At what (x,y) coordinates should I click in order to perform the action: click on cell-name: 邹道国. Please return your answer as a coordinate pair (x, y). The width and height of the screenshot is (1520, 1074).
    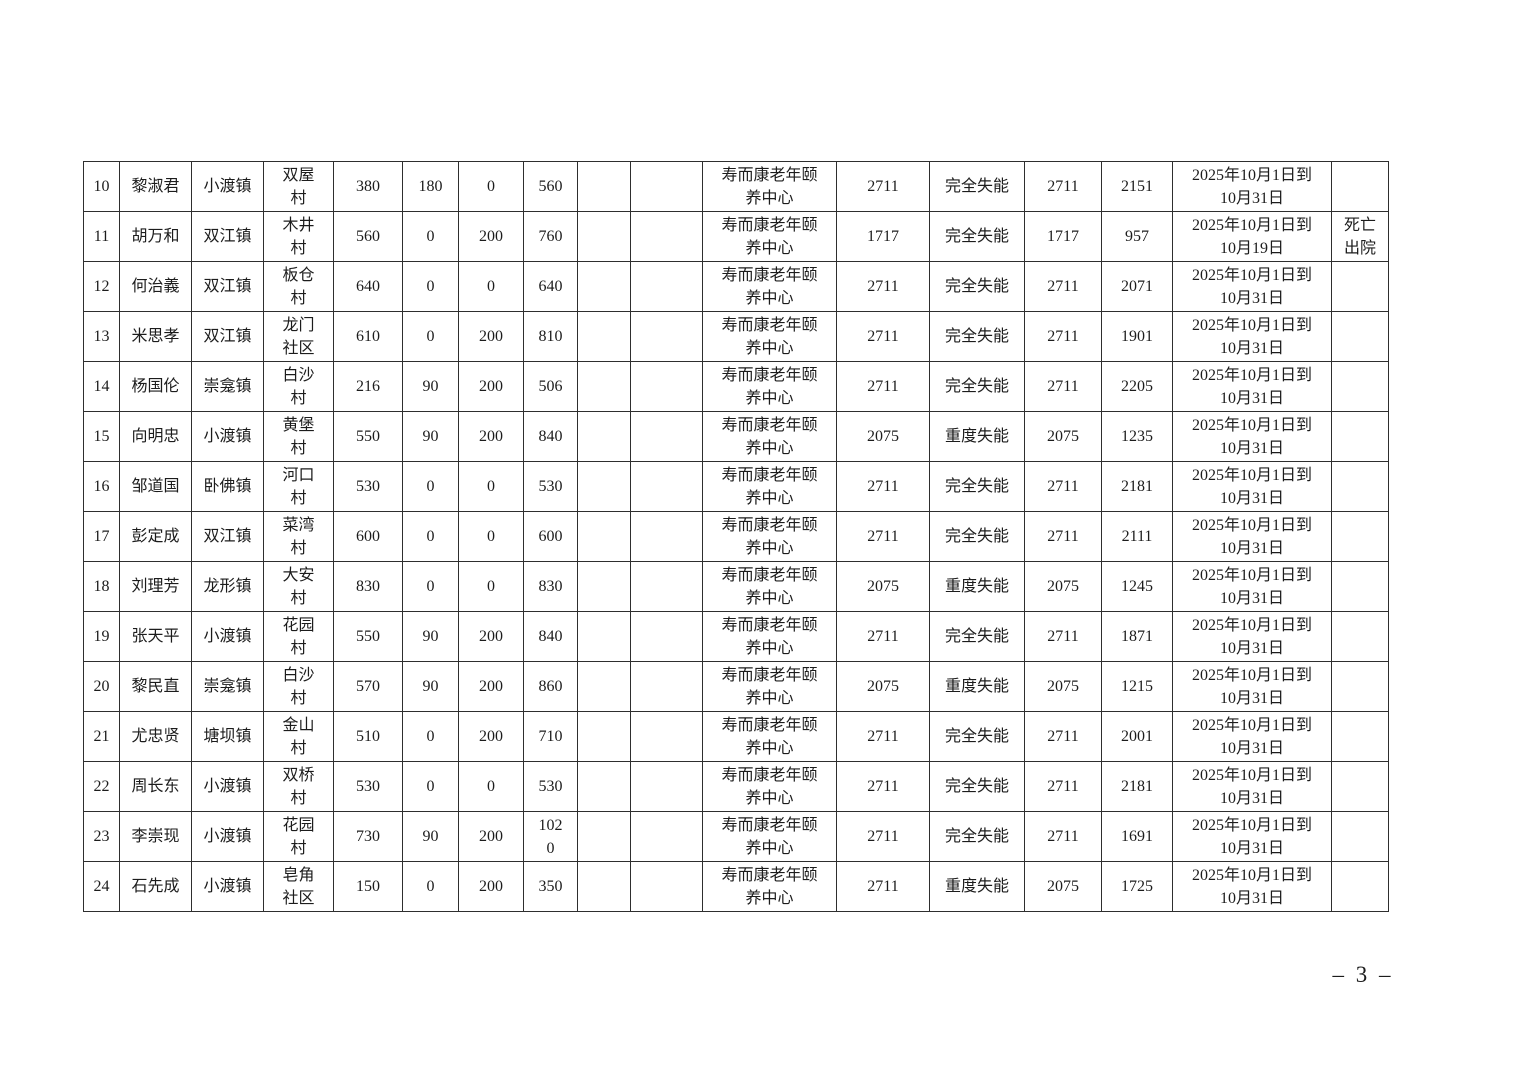
    Looking at the image, I should click on (155, 486).